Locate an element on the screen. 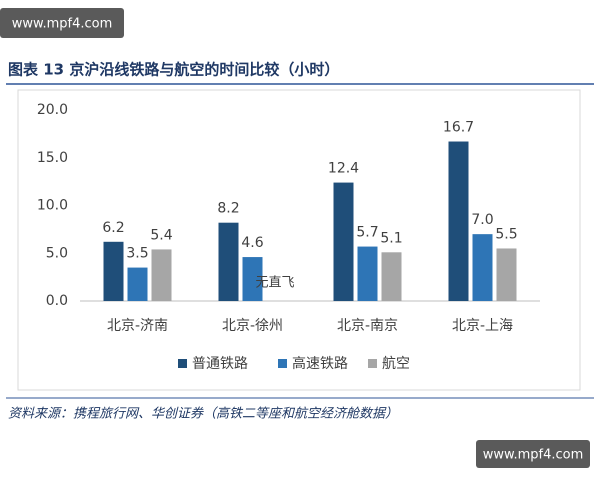 Image resolution: width=600 pixels, height=480 pixels. value-label: 7.0 is located at coordinates (482, 220).